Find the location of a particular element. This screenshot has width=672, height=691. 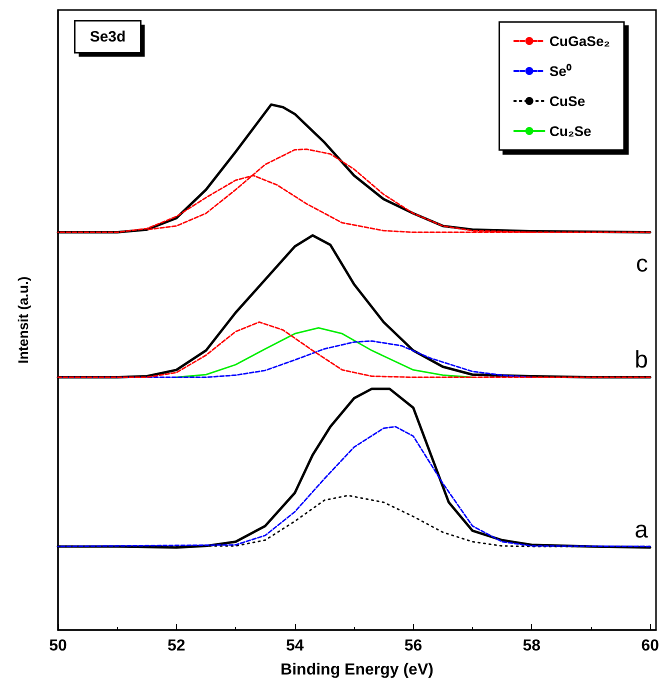

x-tick-label: 60 is located at coordinates (650, 646).